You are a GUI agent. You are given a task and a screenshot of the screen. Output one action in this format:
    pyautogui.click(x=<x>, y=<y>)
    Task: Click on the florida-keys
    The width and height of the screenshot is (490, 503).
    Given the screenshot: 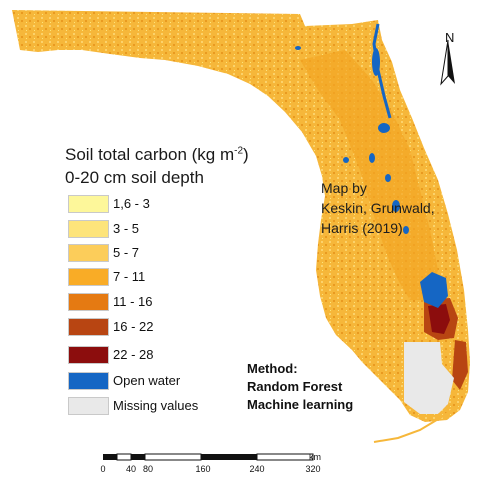 What is the action you would take?
    pyautogui.click(x=413, y=426)
    